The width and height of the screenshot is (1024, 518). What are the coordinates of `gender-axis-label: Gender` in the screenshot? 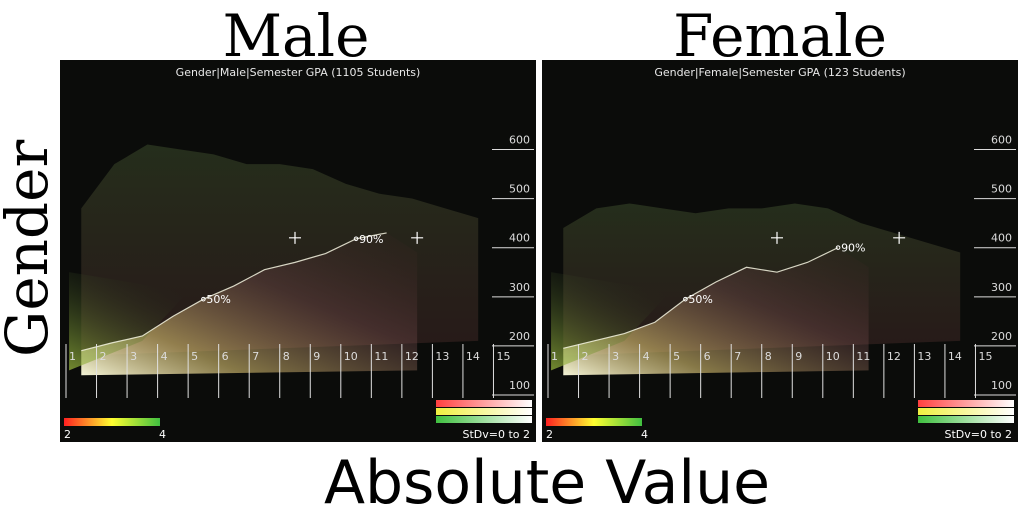 It's located at (28, 252).